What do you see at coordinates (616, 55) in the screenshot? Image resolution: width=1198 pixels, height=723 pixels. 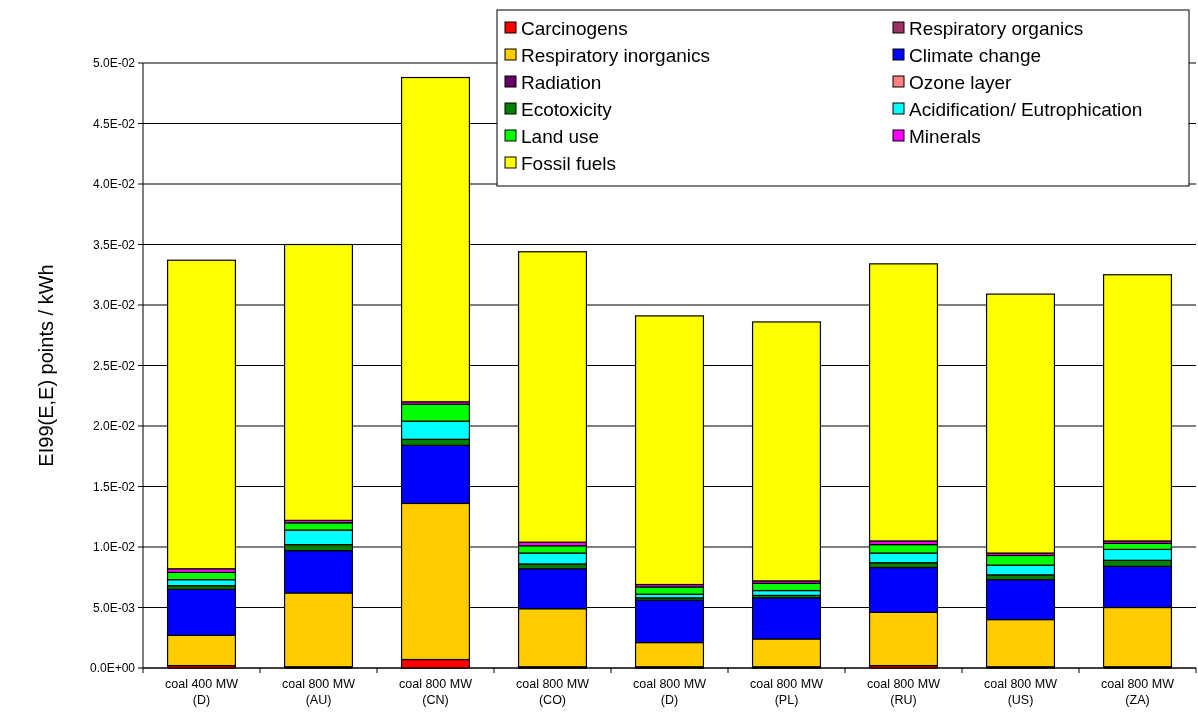 I see `legend-label: Respiratory inorganics` at bounding box center [616, 55].